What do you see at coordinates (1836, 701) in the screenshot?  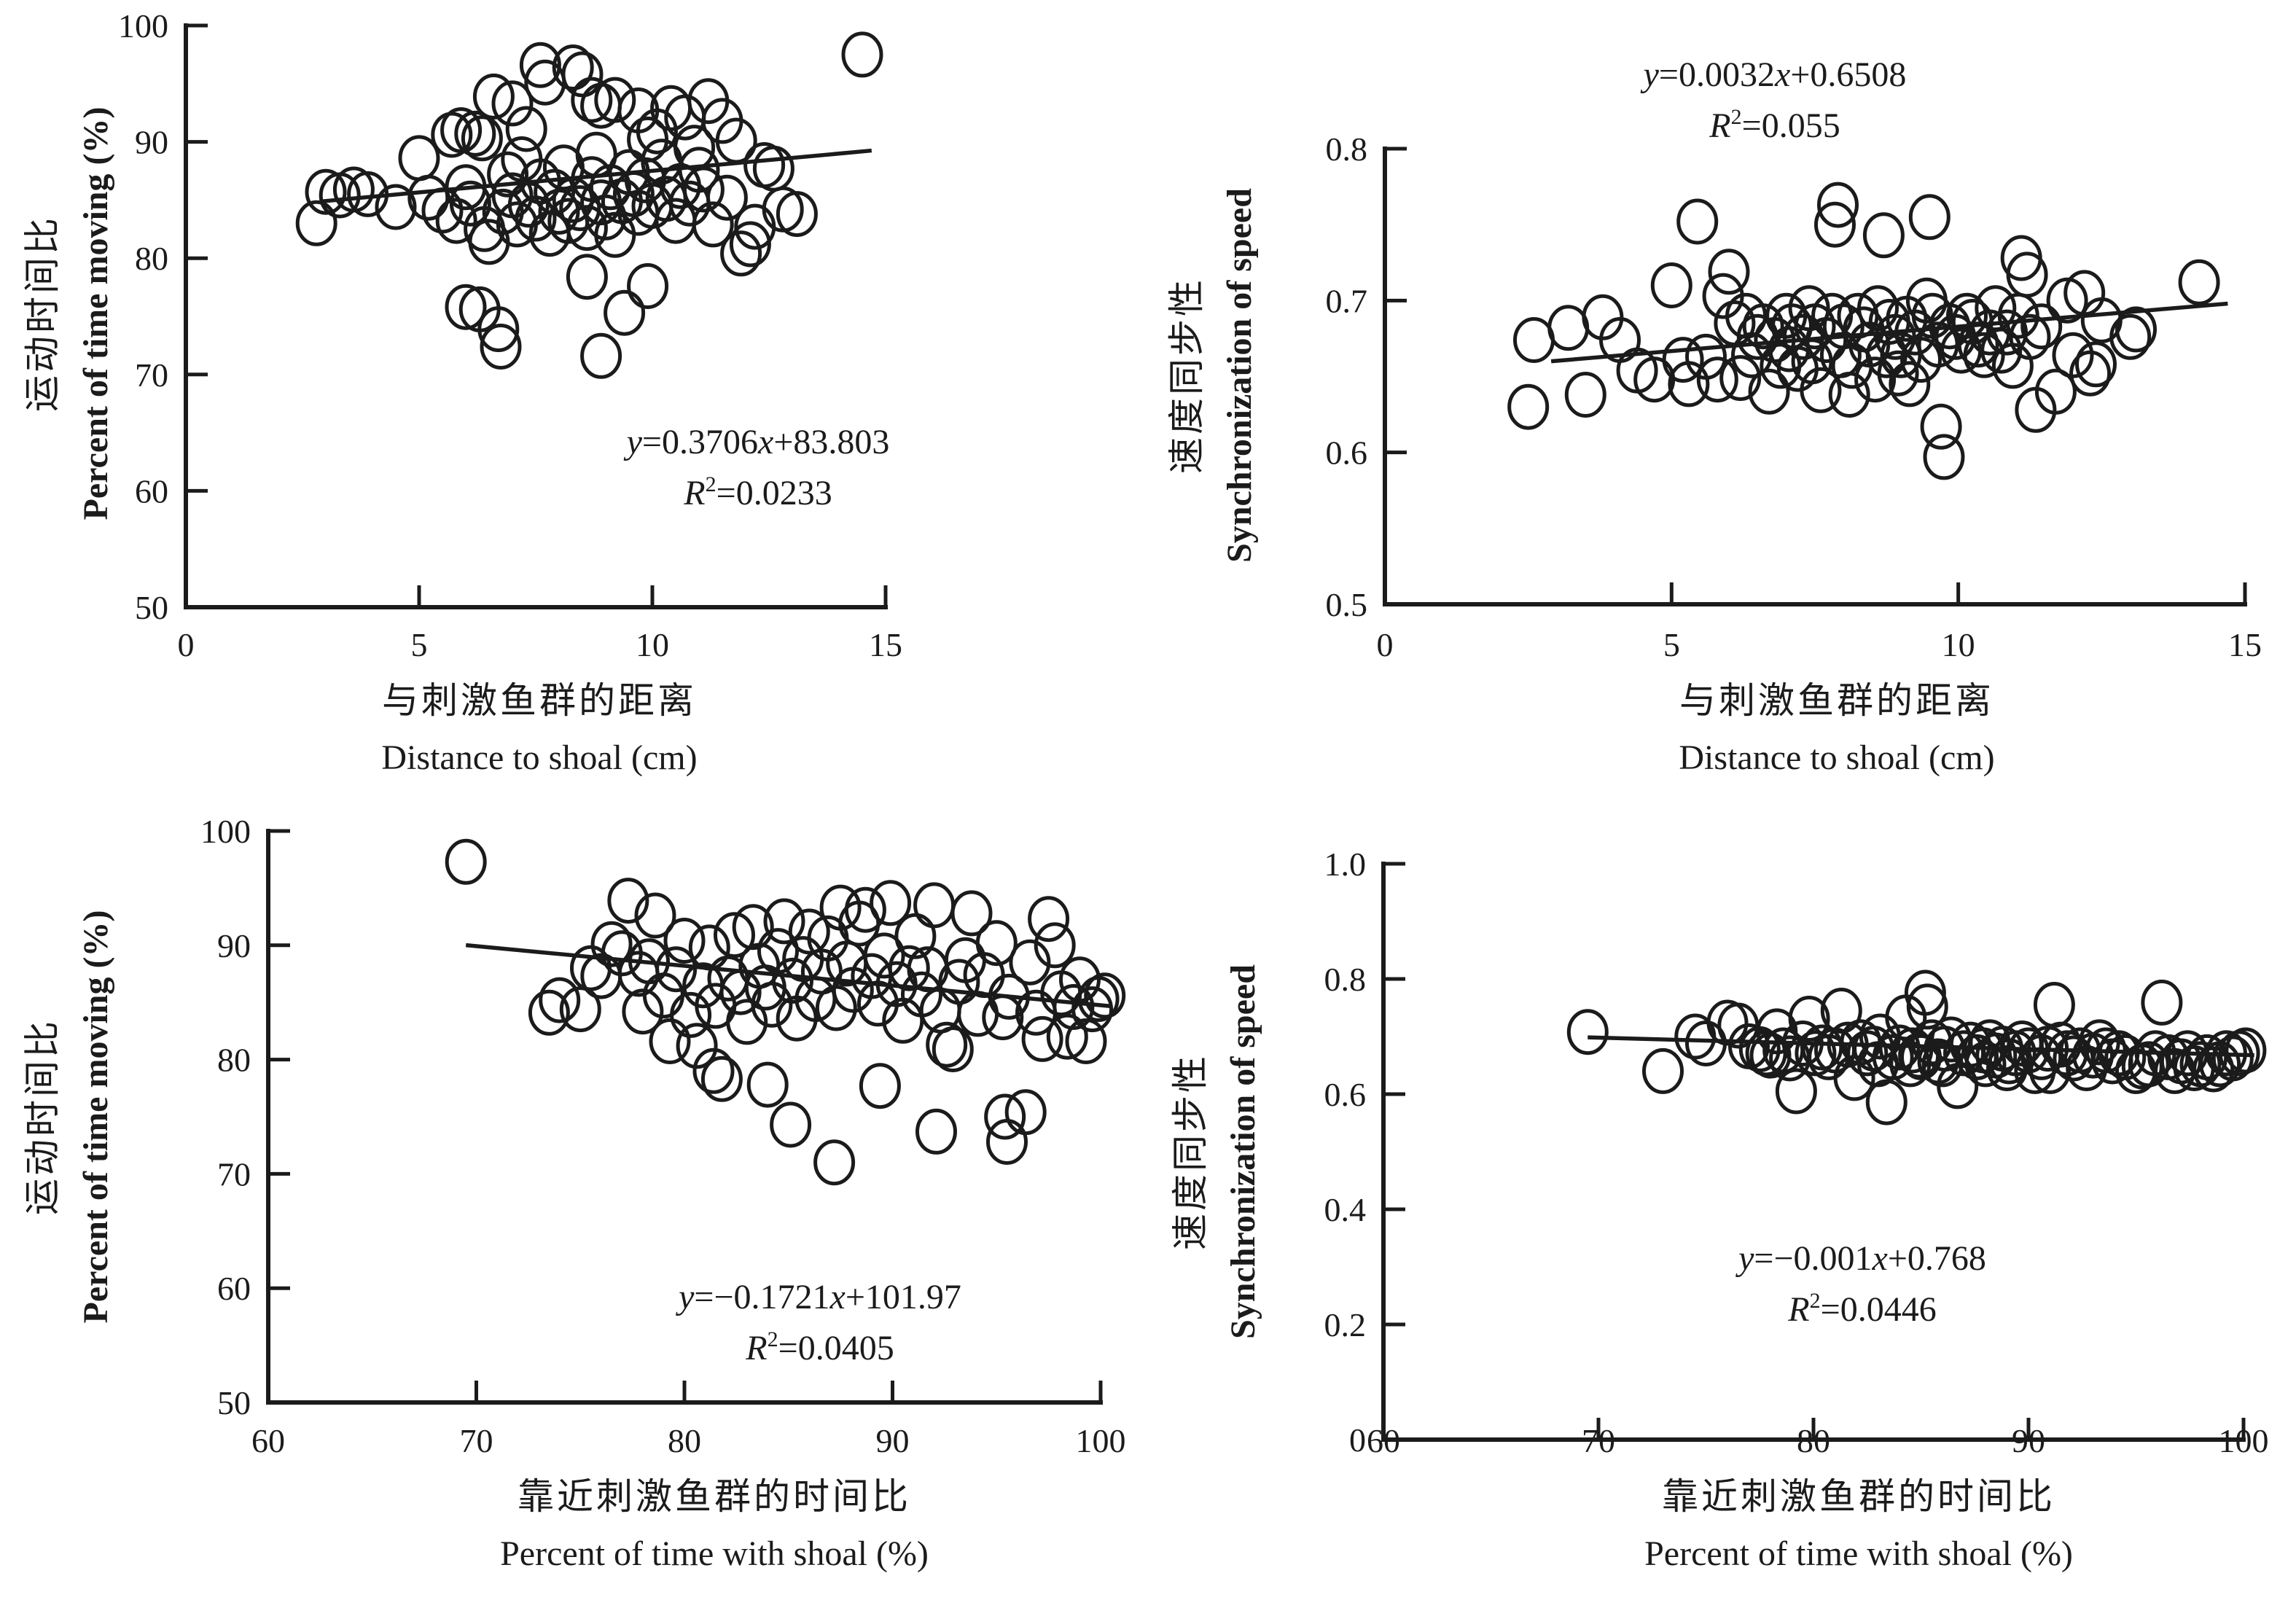 I see `x-axis-title-zh: 与刺激鱼群的距离` at bounding box center [1836, 701].